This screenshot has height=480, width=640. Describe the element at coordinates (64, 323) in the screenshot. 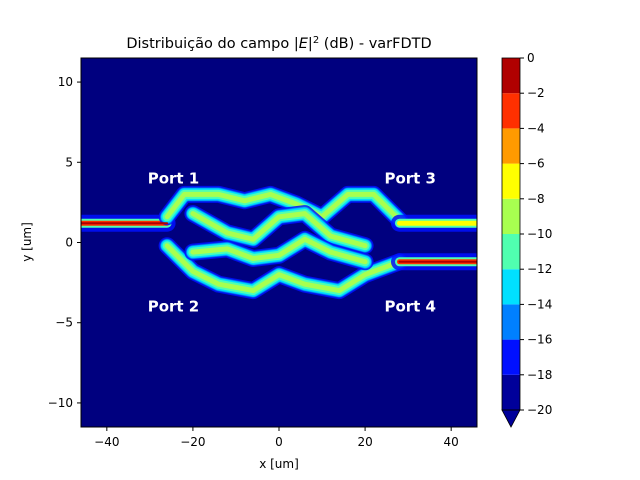

I see `y-tick-label: −5` at that location.